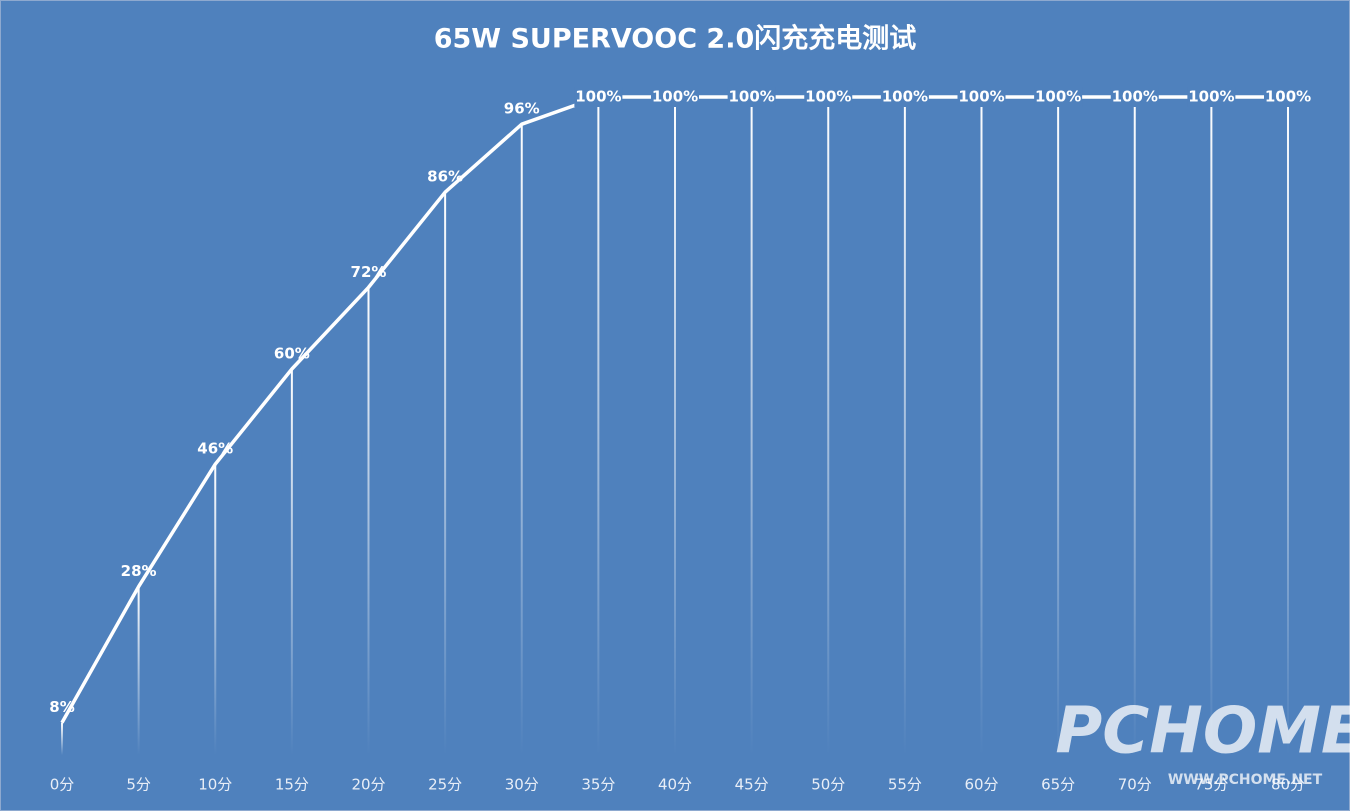  Describe the element at coordinates (215, 785) in the screenshot. I see `x-tick-label: 10分` at that location.